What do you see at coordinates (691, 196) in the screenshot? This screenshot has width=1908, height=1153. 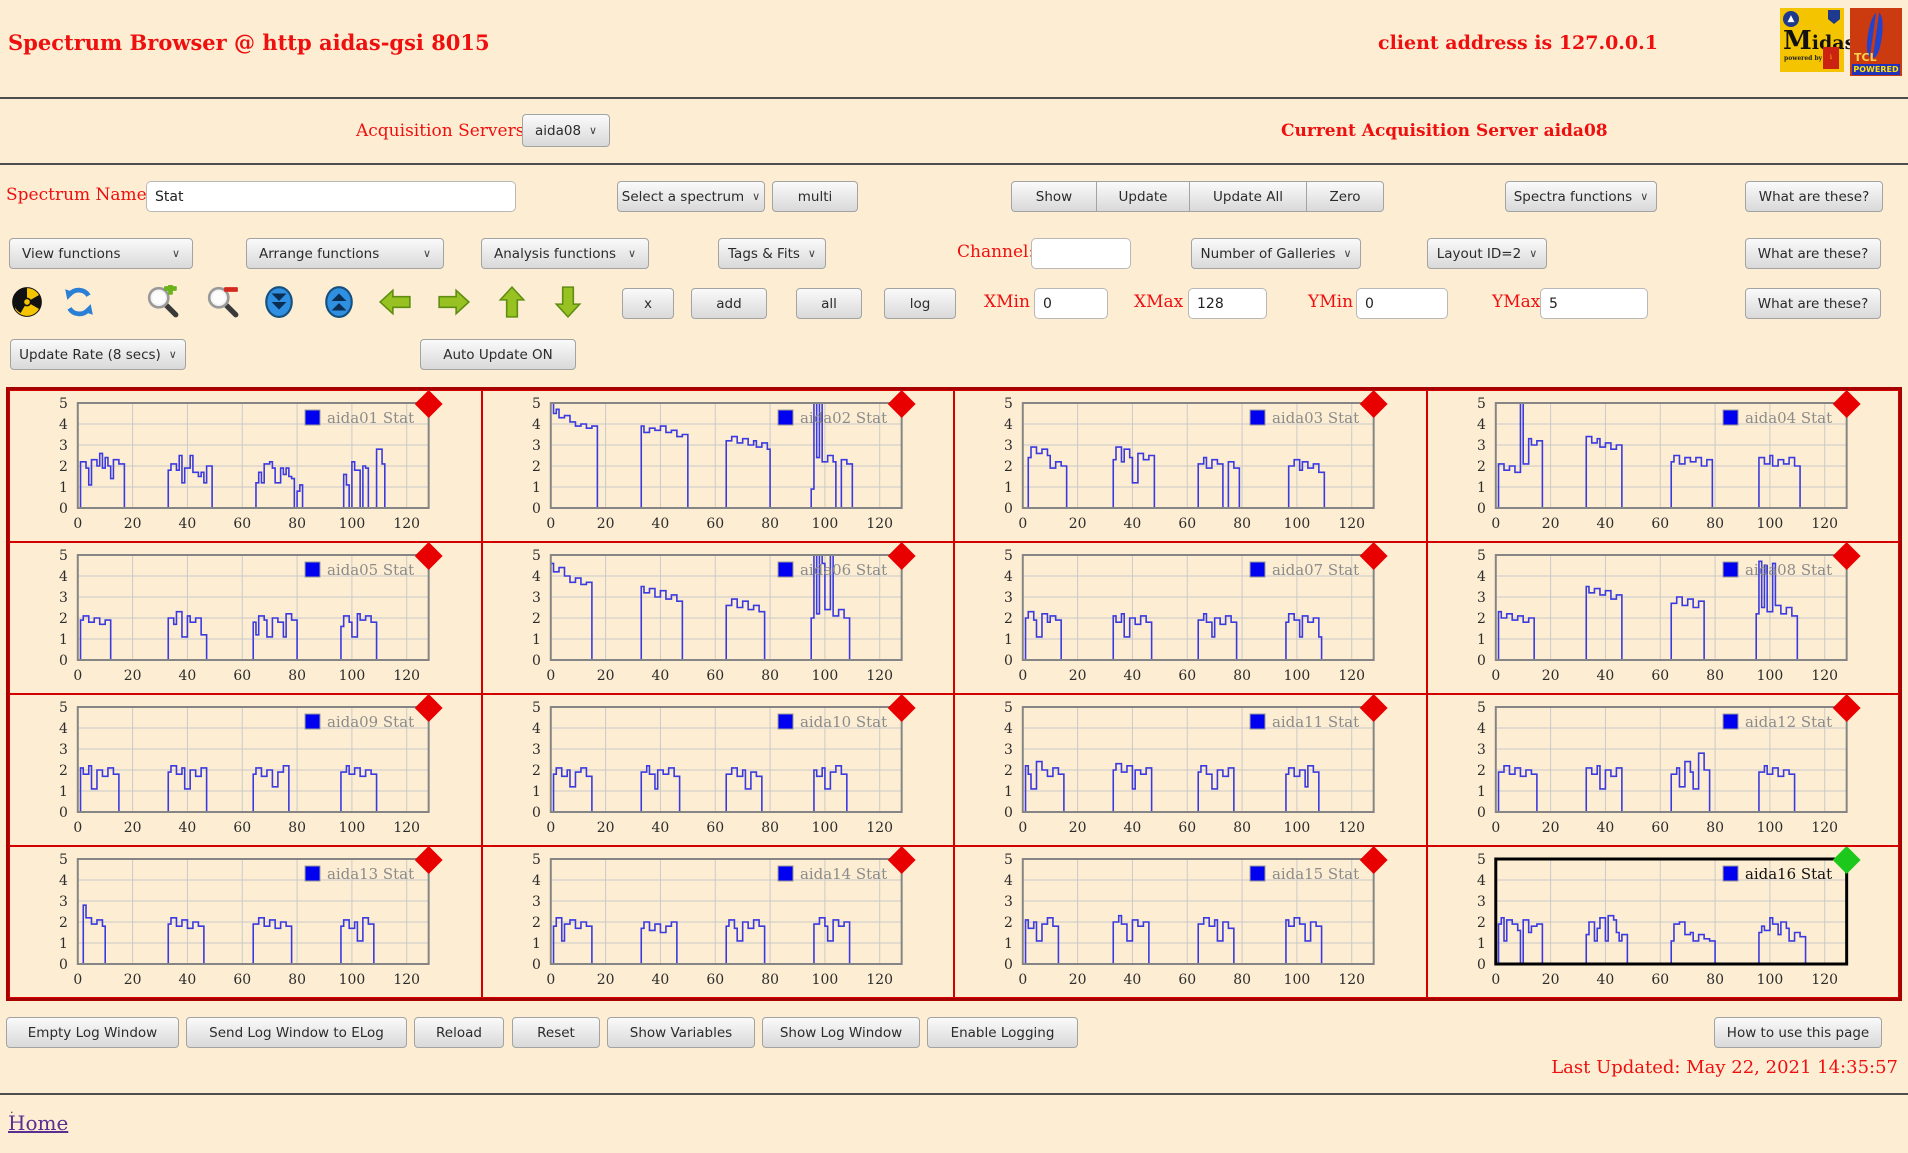 I see `select-spectrum-select: Select a spectrum ∨` at bounding box center [691, 196].